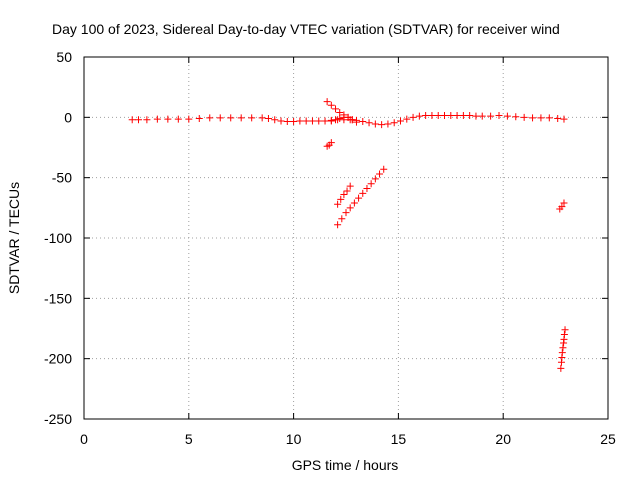 The width and height of the screenshot is (640, 480). What do you see at coordinates (58, 359) in the screenshot?
I see `y-tick-label: -200` at bounding box center [58, 359].